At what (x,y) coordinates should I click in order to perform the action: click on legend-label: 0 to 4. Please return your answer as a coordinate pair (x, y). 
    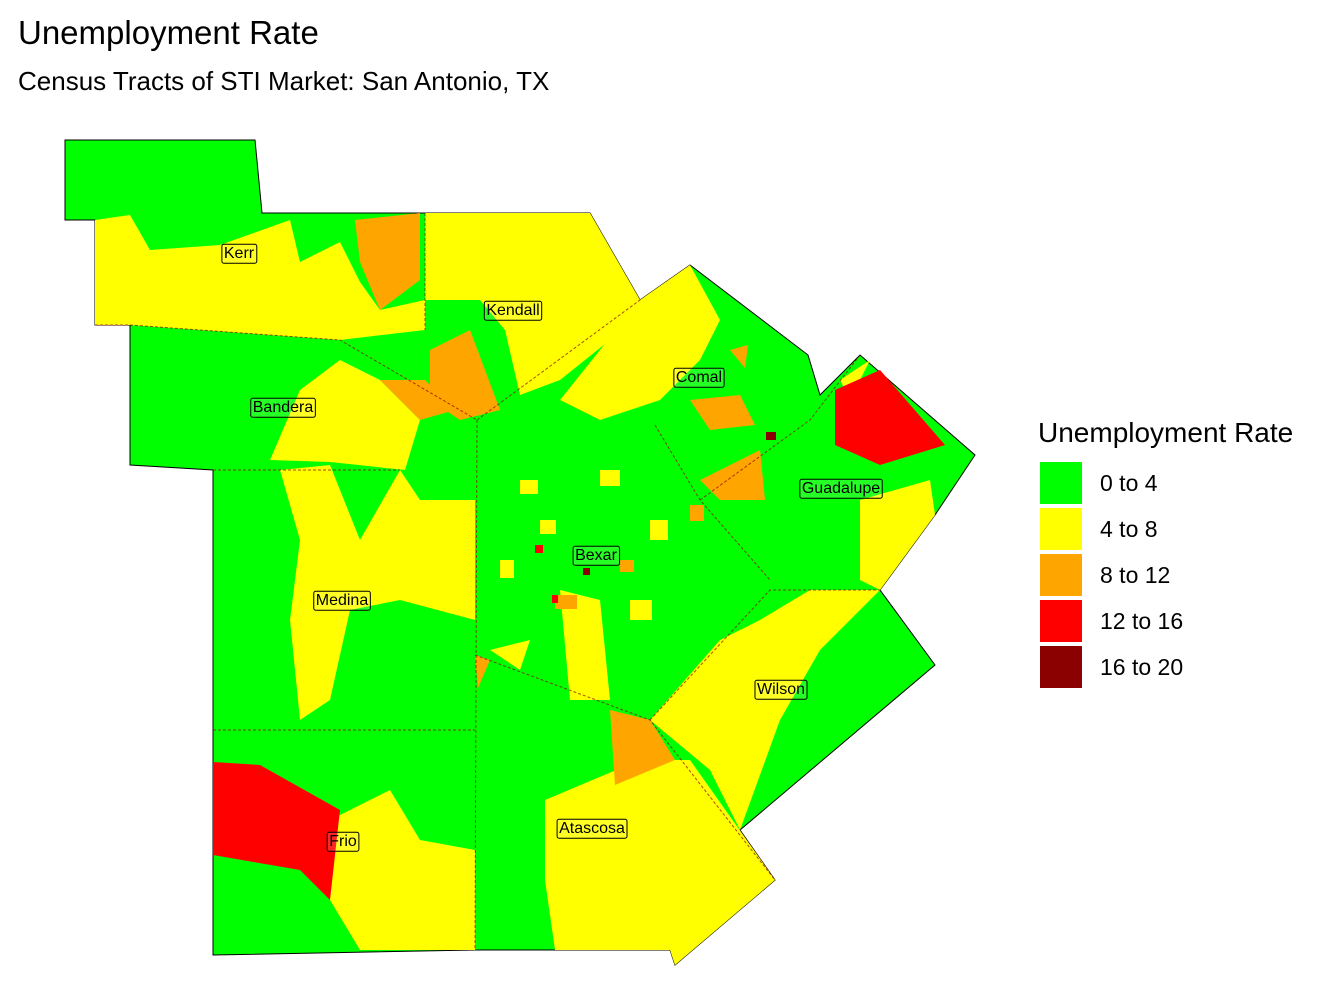
    Looking at the image, I should click on (1129, 483).